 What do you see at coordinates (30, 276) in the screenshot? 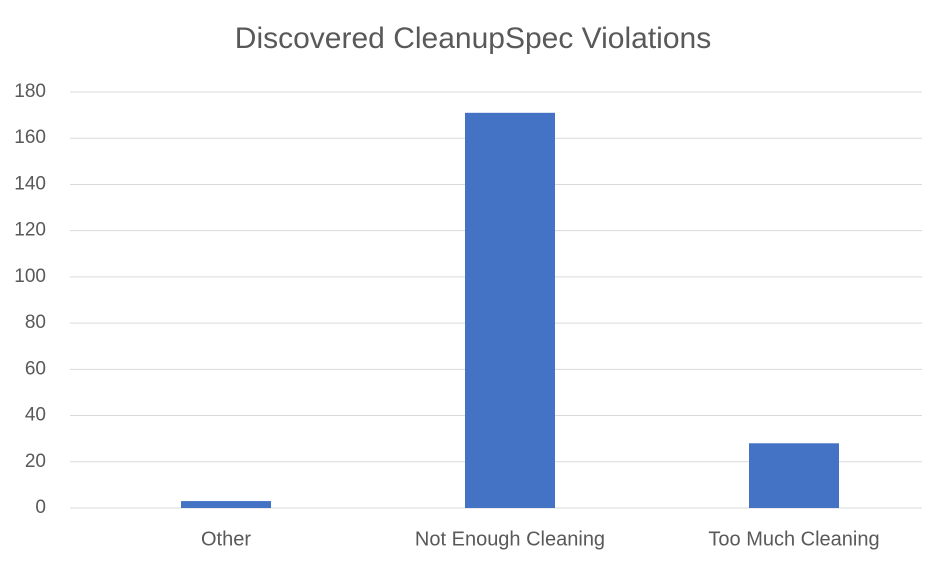
I see `y-tick-label: 100` at bounding box center [30, 276].